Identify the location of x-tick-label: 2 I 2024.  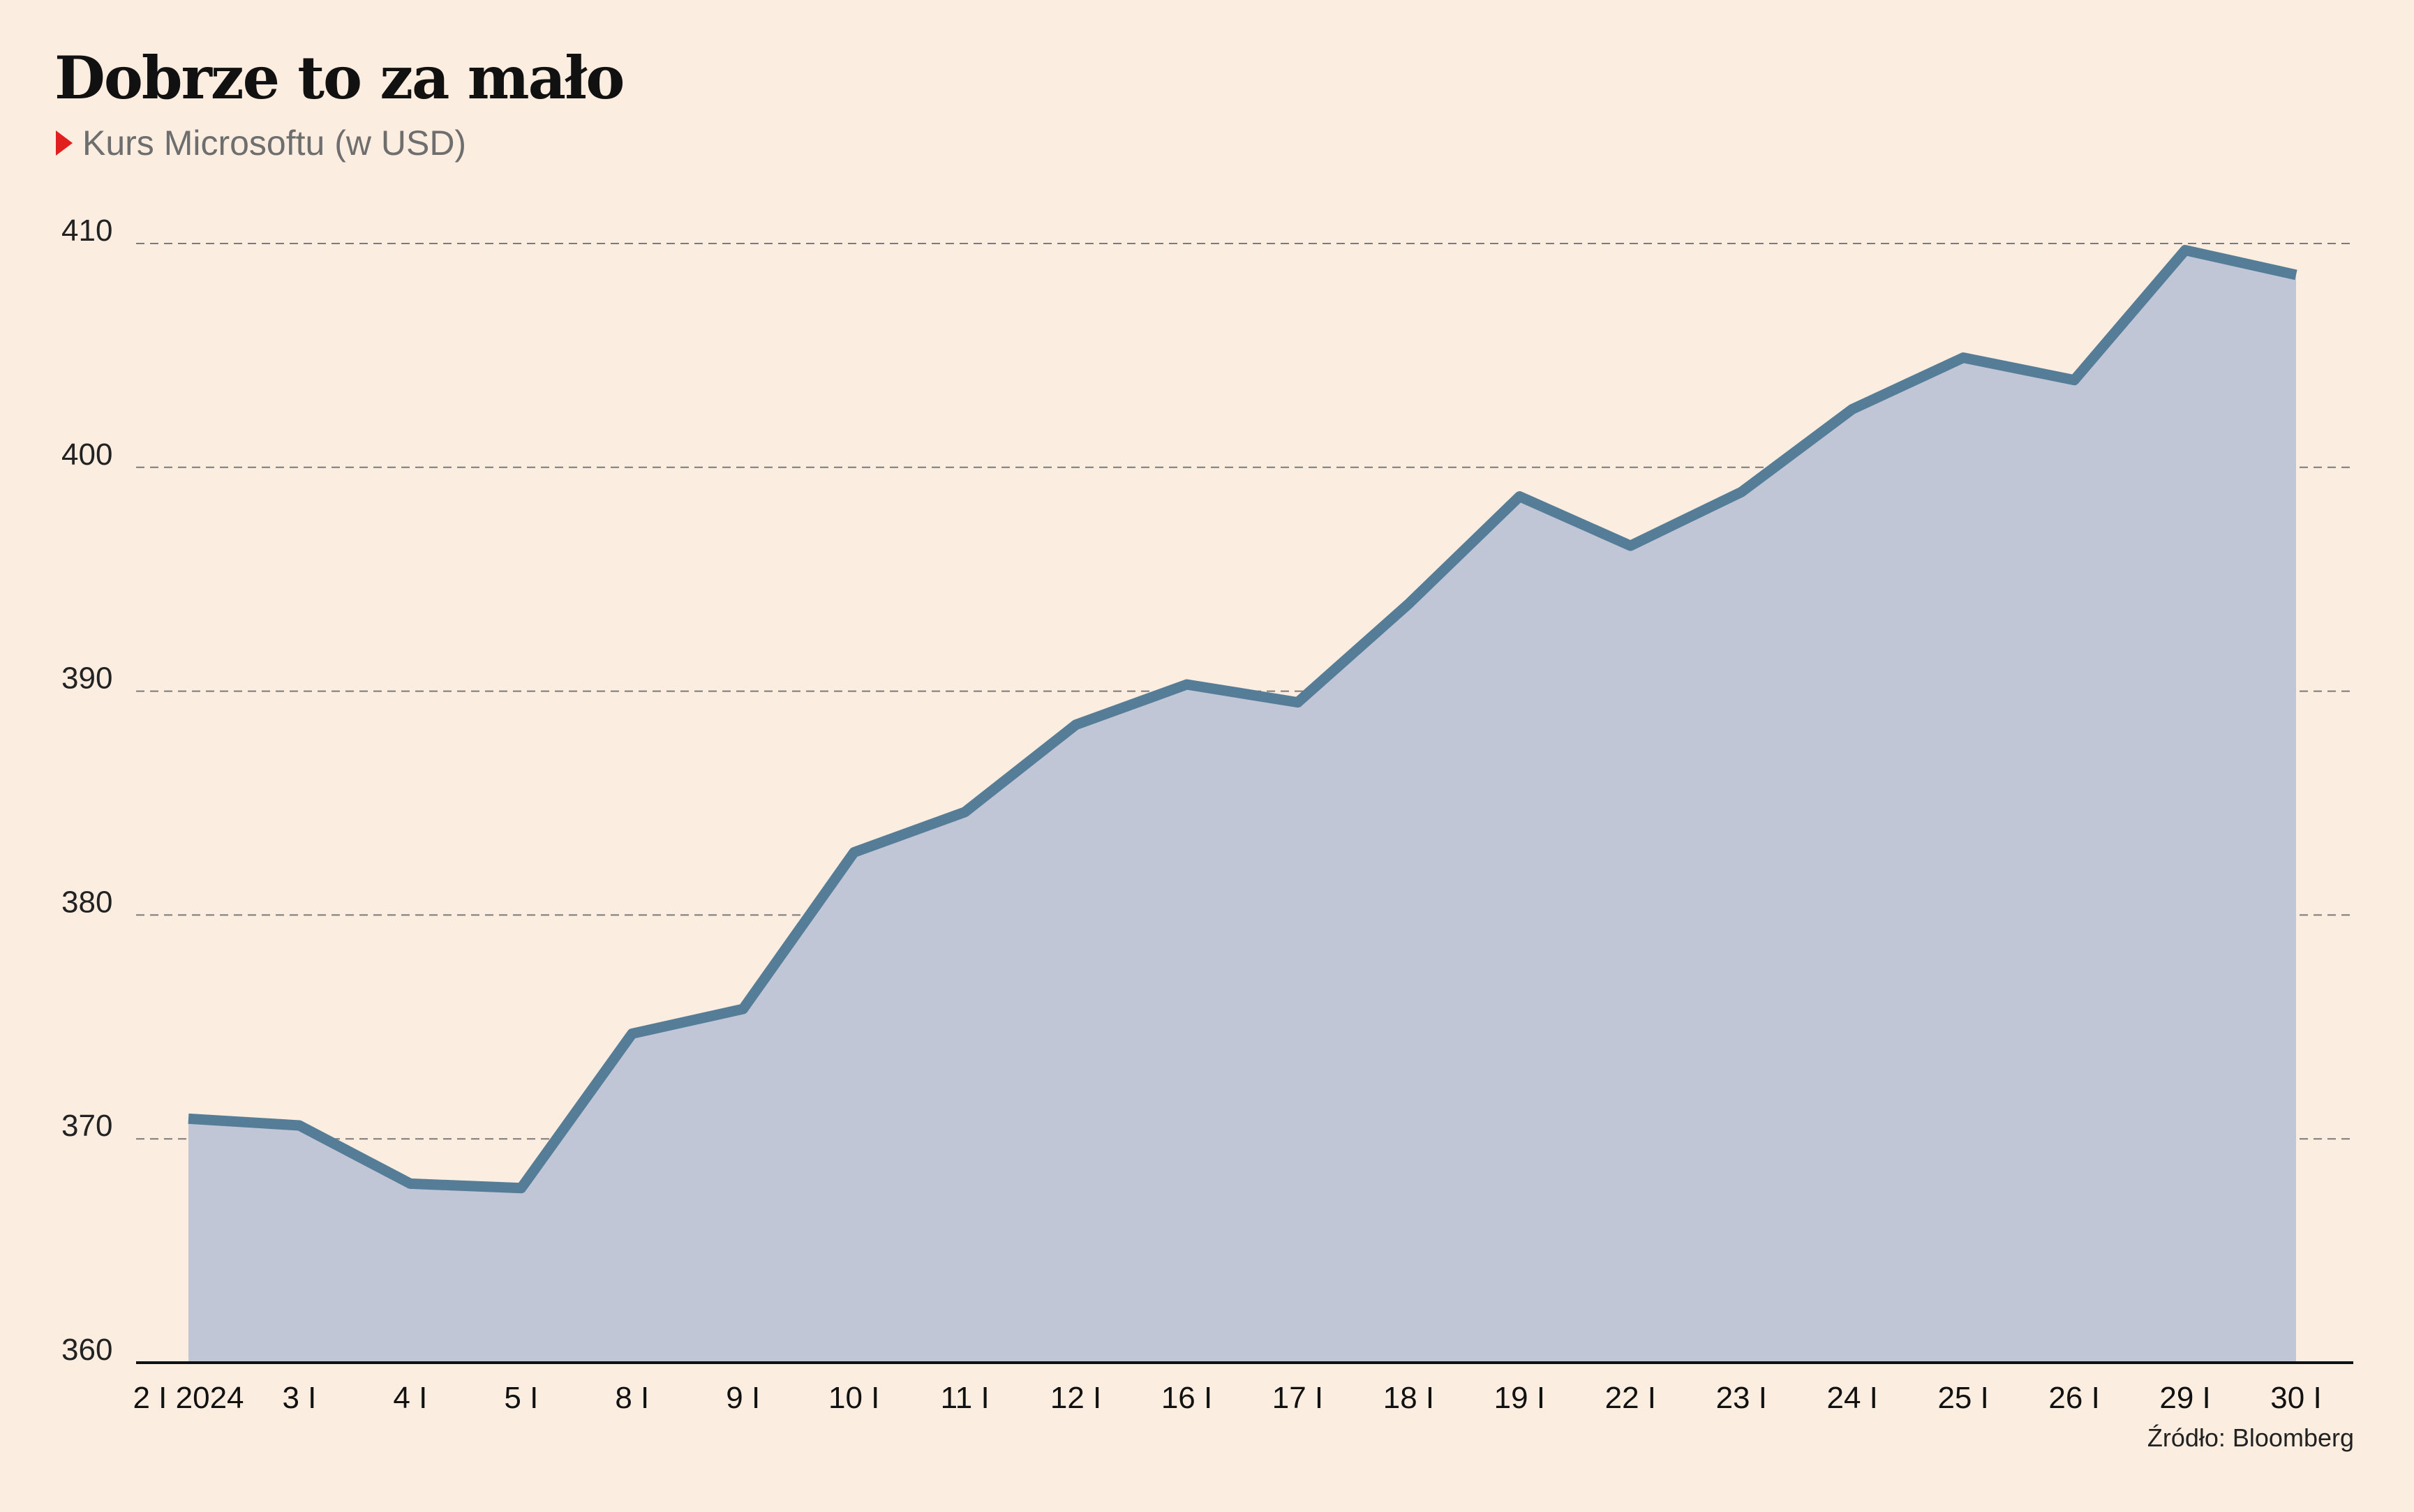
(188, 1398).